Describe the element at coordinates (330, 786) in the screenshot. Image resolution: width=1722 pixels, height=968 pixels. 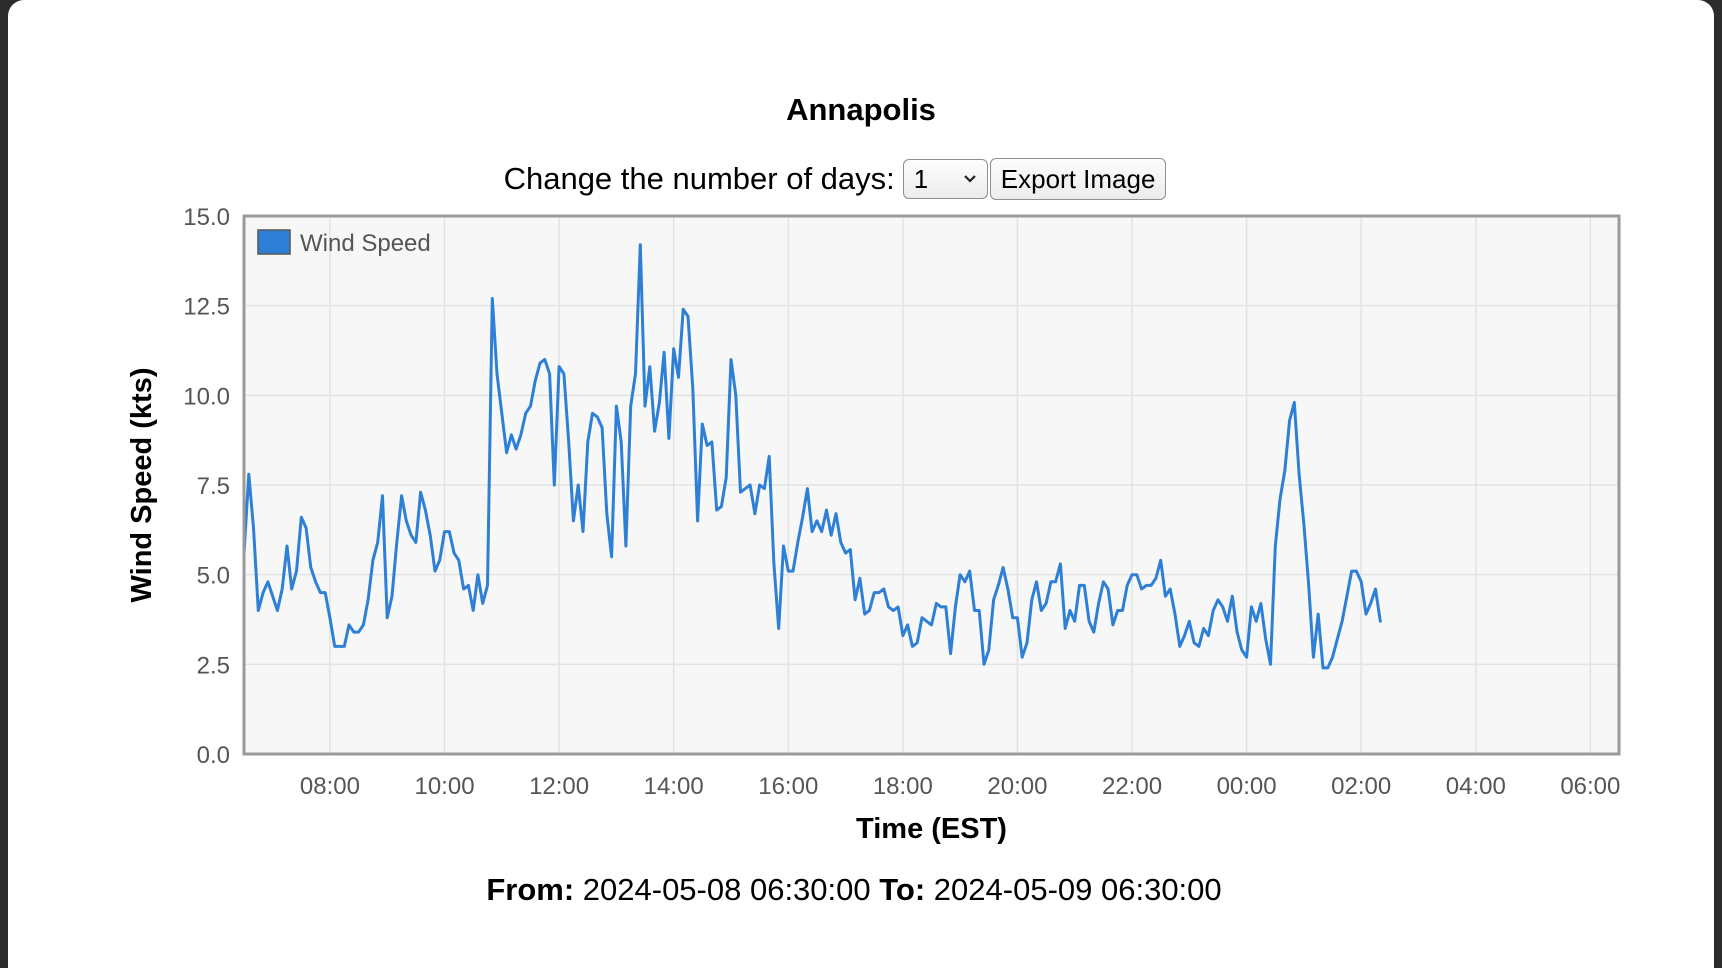
I see `x-tick-label: 08:00` at that location.